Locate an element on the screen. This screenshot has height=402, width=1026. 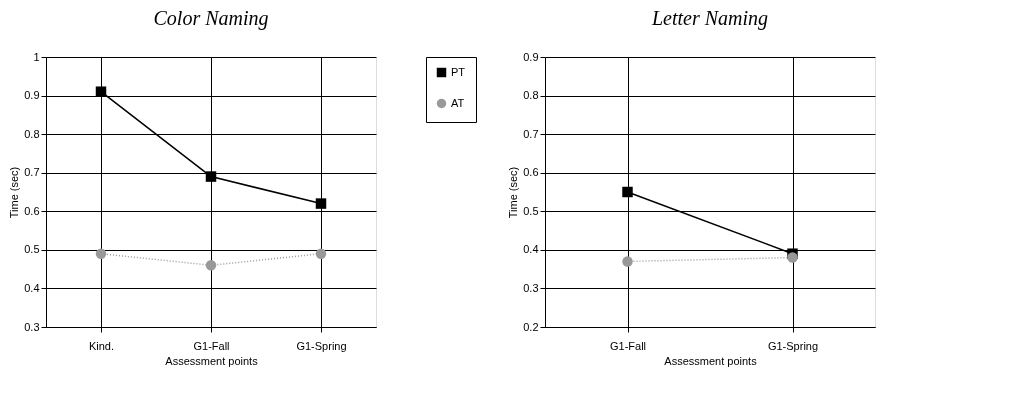
y-tick-label: 1 is located at coordinates (36, 56).